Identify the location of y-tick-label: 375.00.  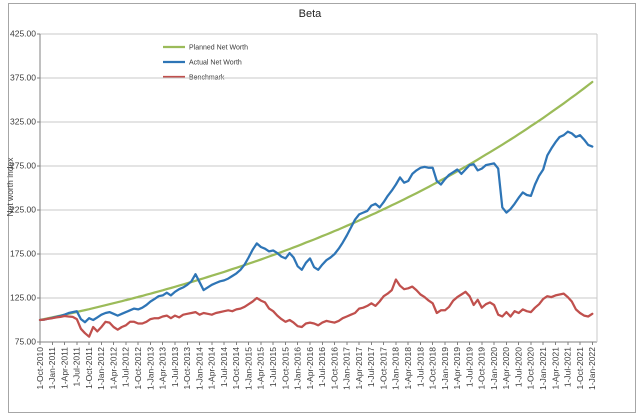
(23, 78).